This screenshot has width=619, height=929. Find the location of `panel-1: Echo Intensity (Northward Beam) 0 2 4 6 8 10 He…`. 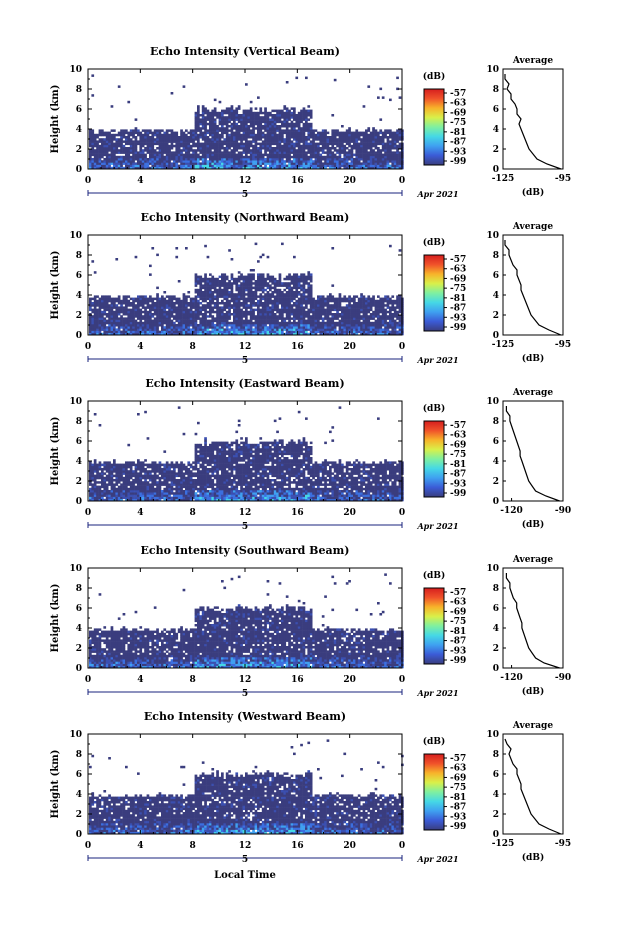

panel-1: Echo Intensity (Northward Beam) 0 2 4 6 8 10 He… is located at coordinates (310, 288).